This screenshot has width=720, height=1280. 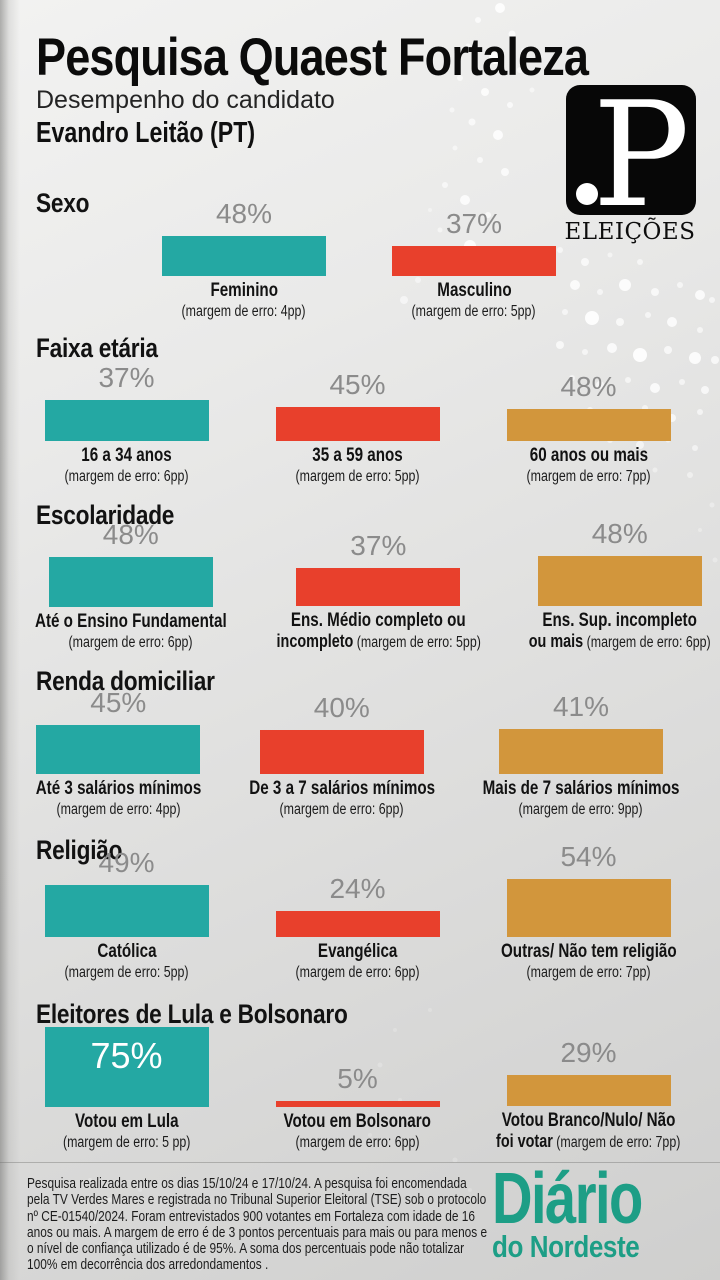 I want to click on margin-of-error-note: incompleto (margem de erro: 5pp), so click(x=378, y=642).